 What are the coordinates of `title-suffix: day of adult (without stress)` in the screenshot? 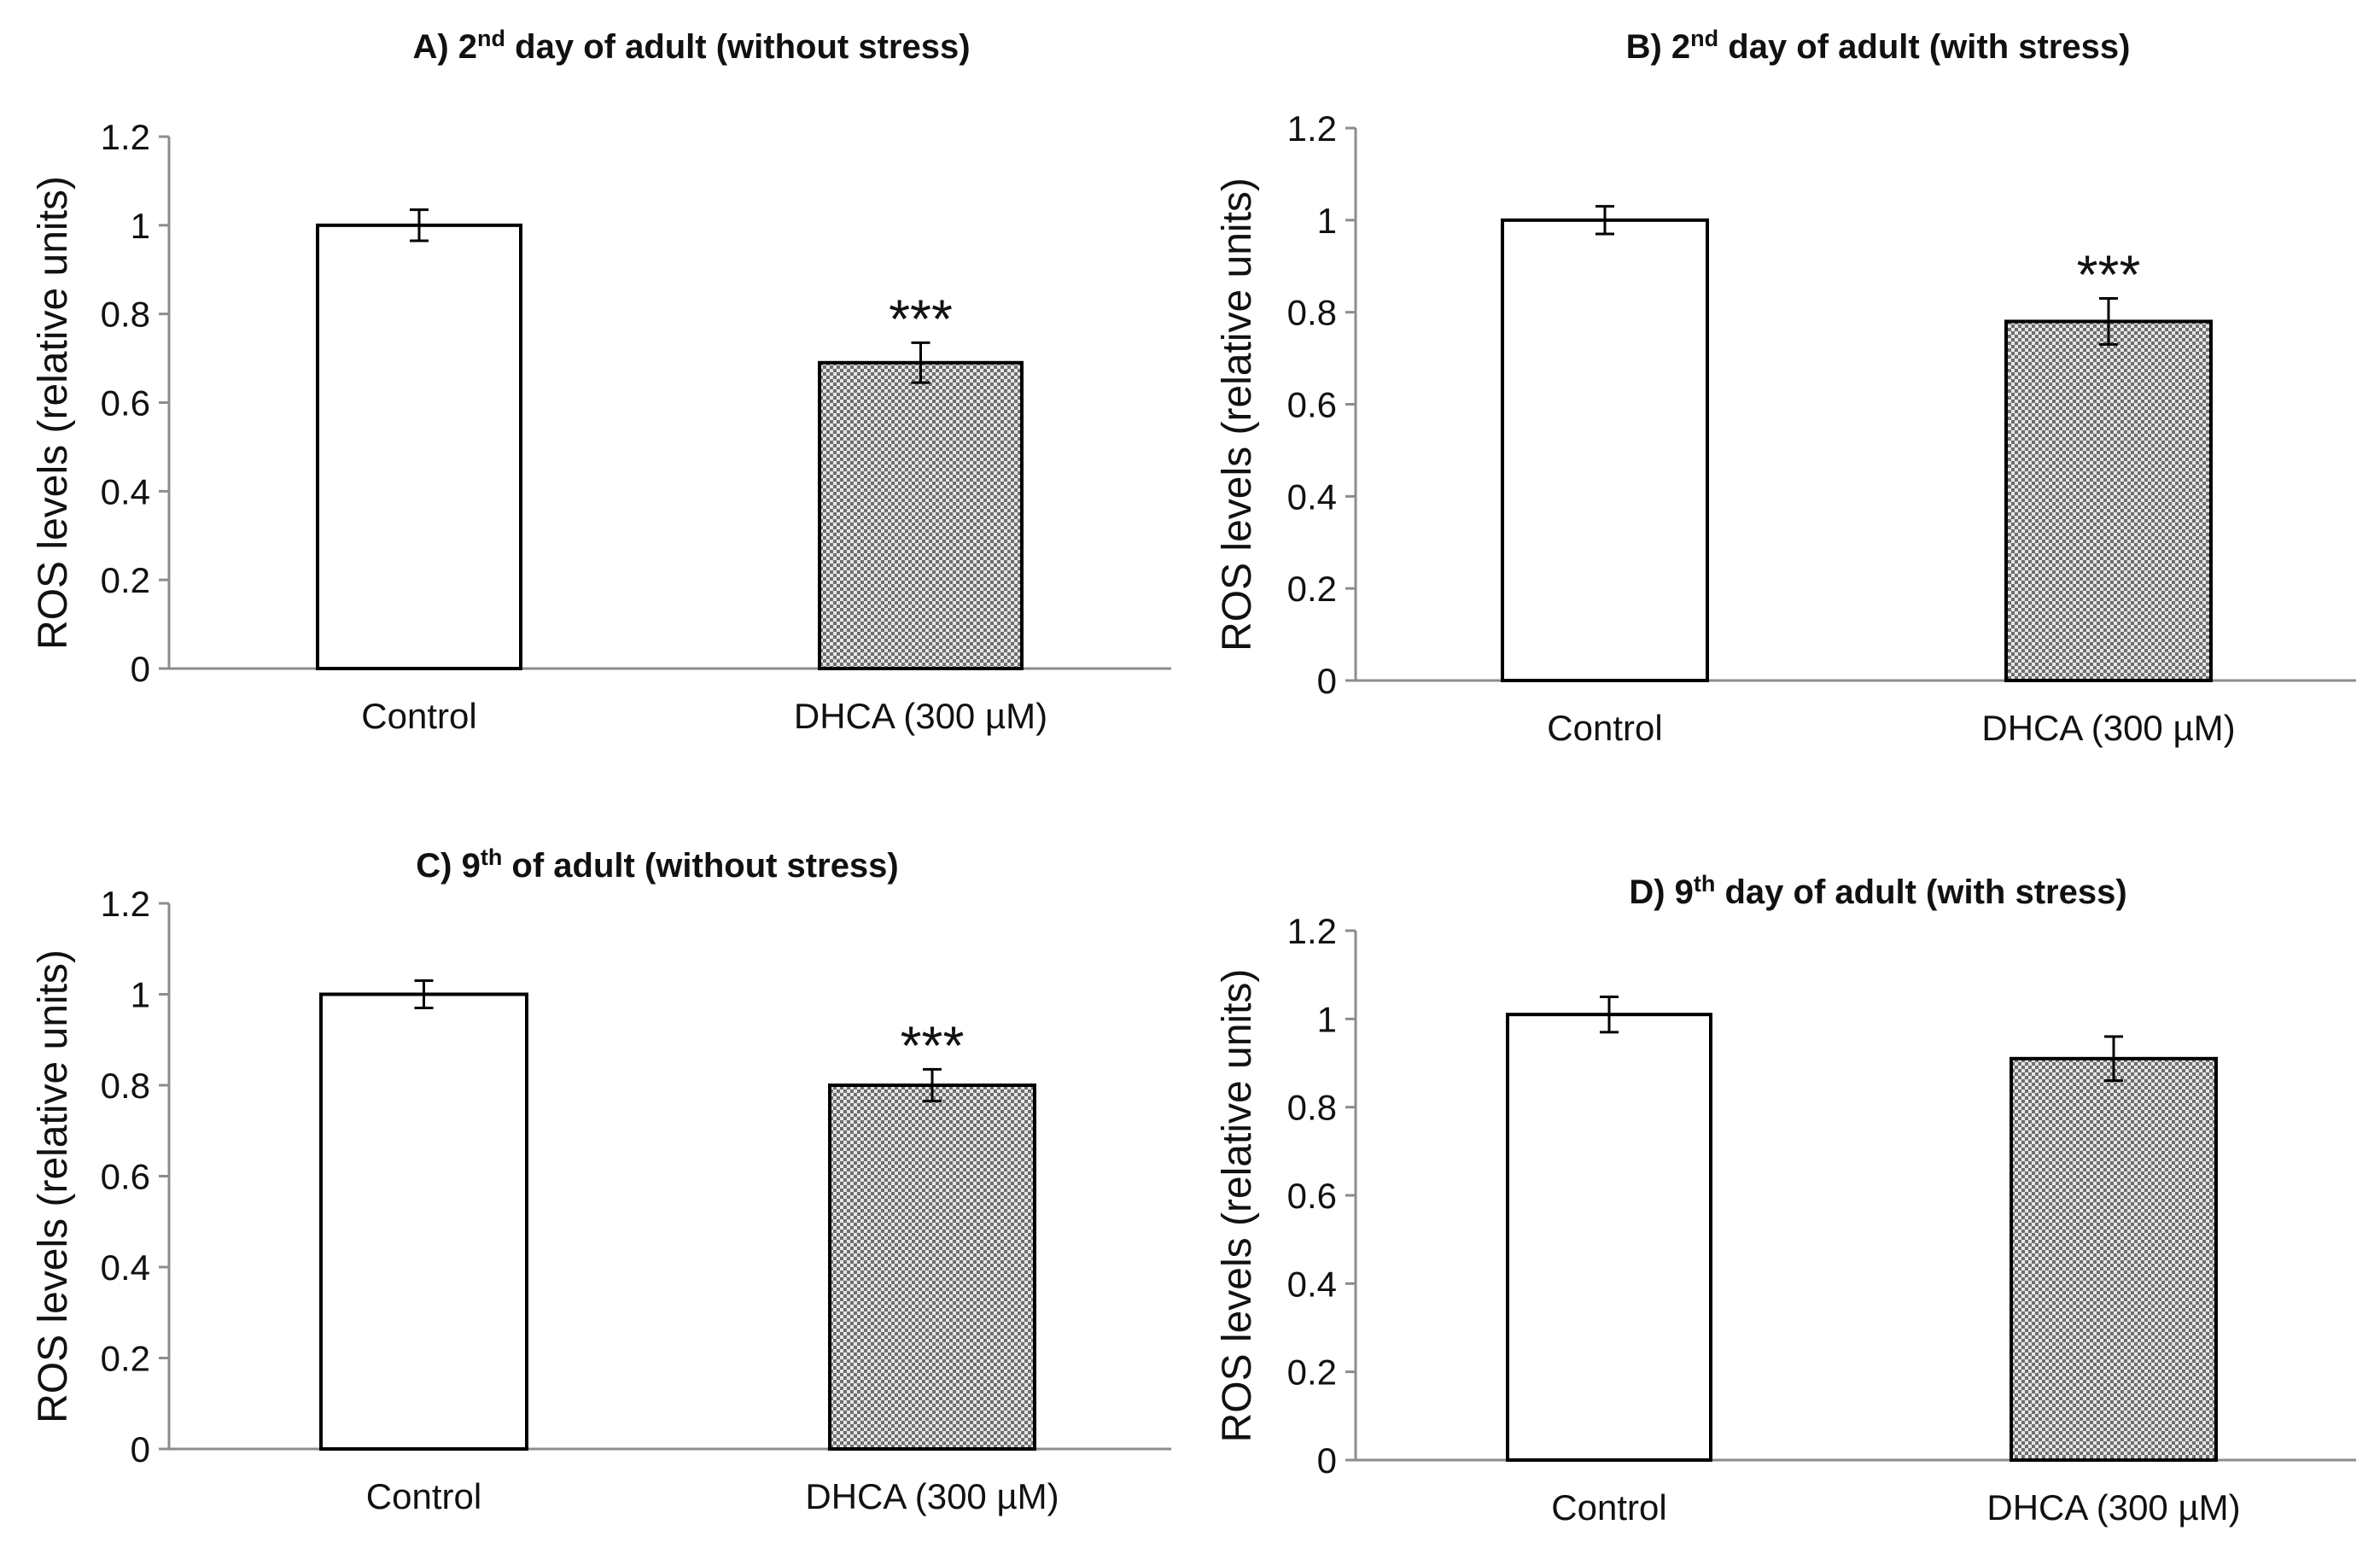 It's located at (737, 47).